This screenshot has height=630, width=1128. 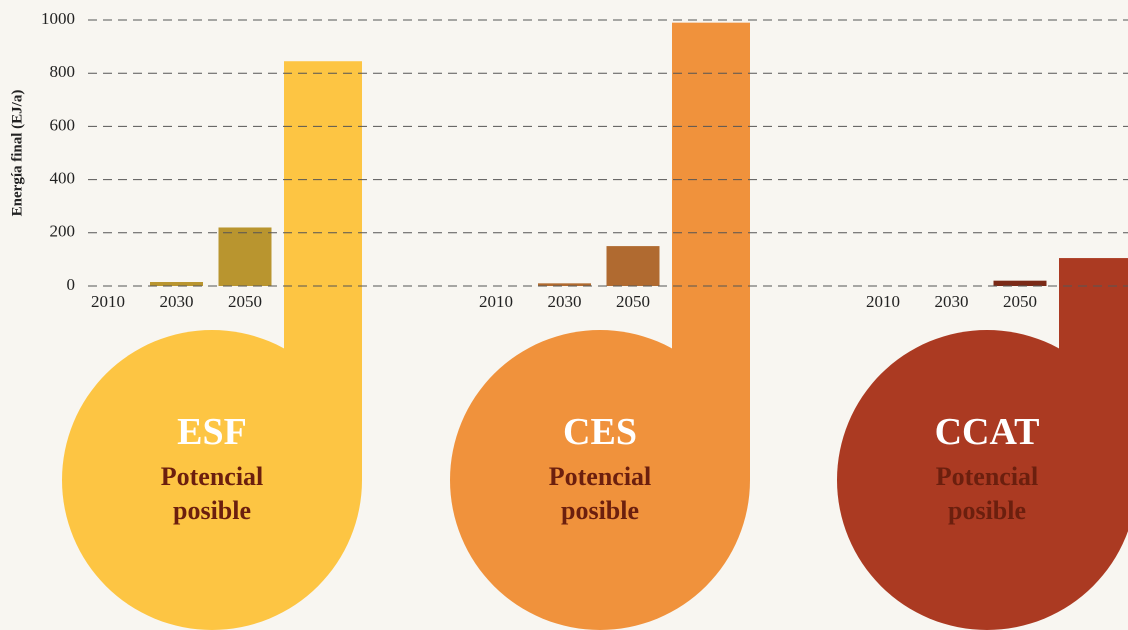 I want to click on group-title: ESF, so click(x=212, y=432).